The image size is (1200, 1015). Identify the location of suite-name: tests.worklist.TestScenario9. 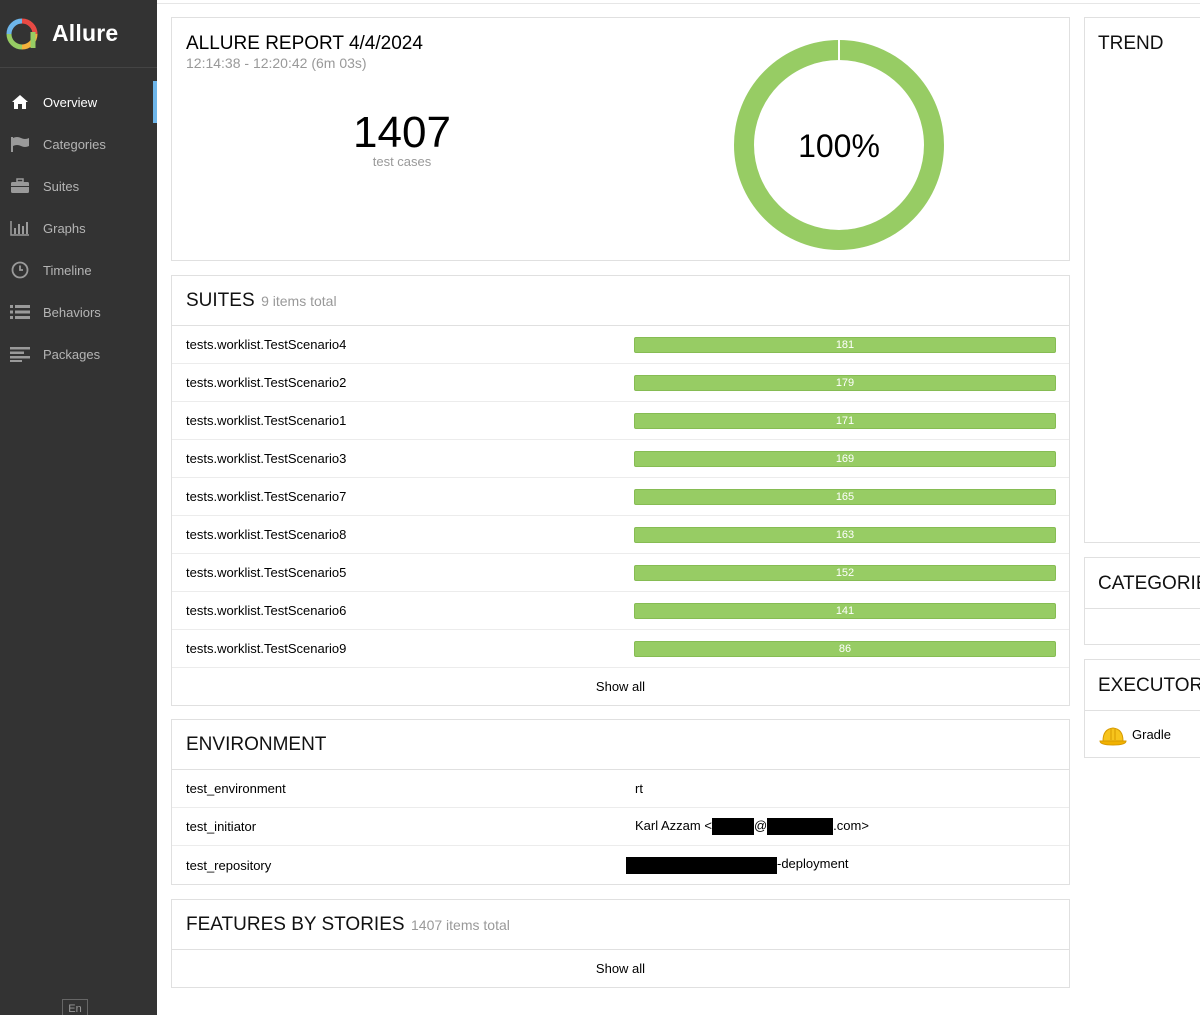
(266, 648).